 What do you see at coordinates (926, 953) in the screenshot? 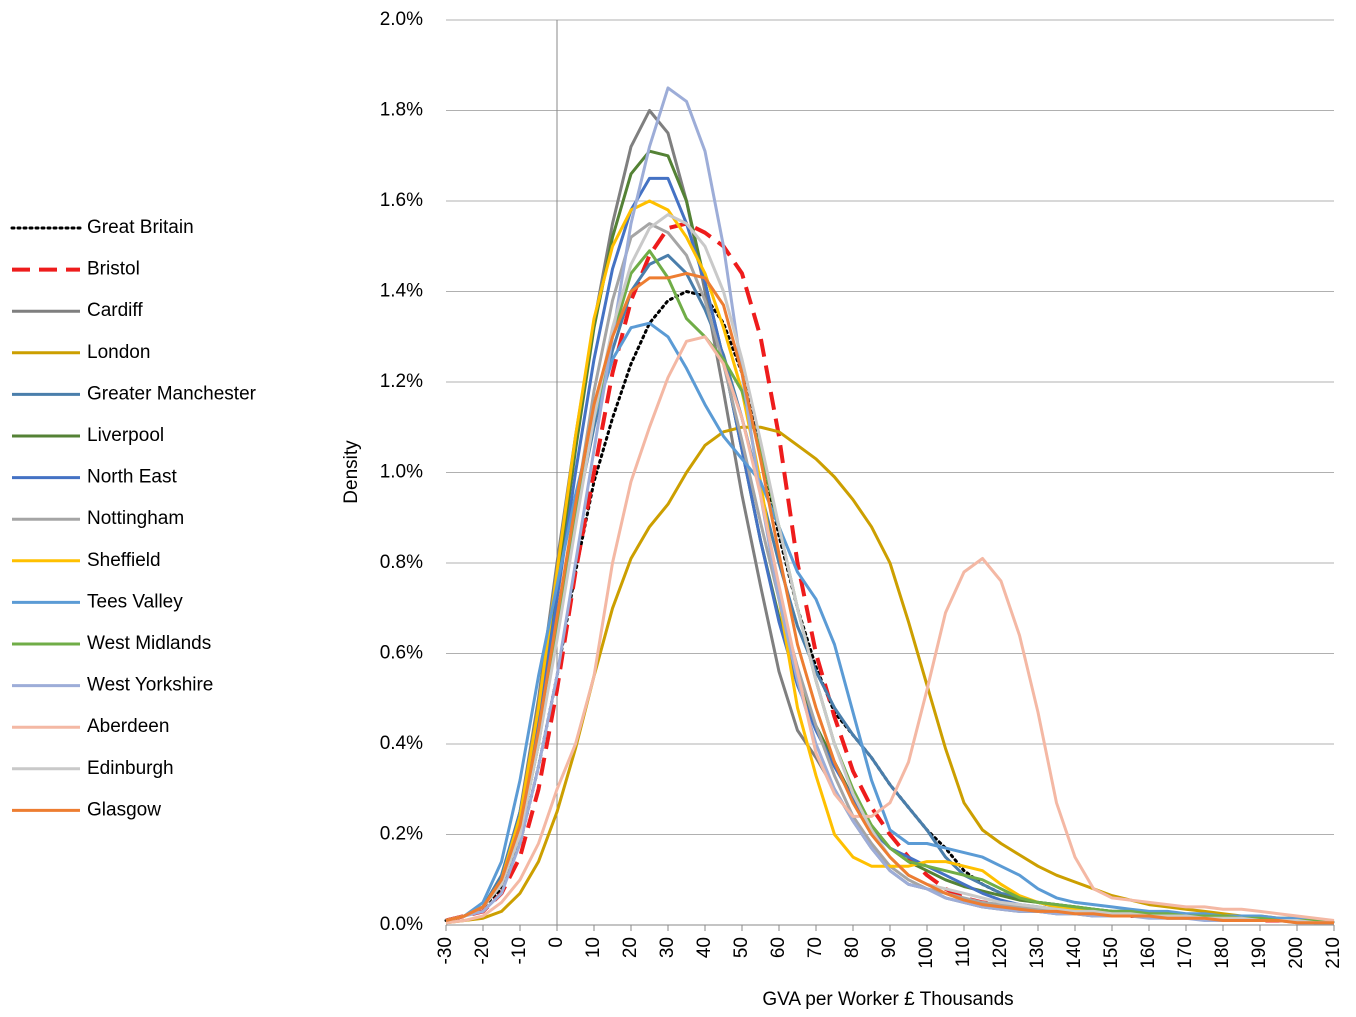
I see `x-tick-label: 100` at bounding box center [926, 953].